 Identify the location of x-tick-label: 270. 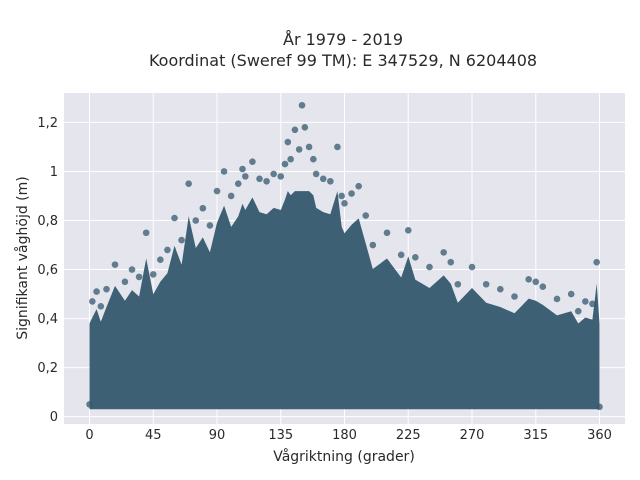
(472, 435).